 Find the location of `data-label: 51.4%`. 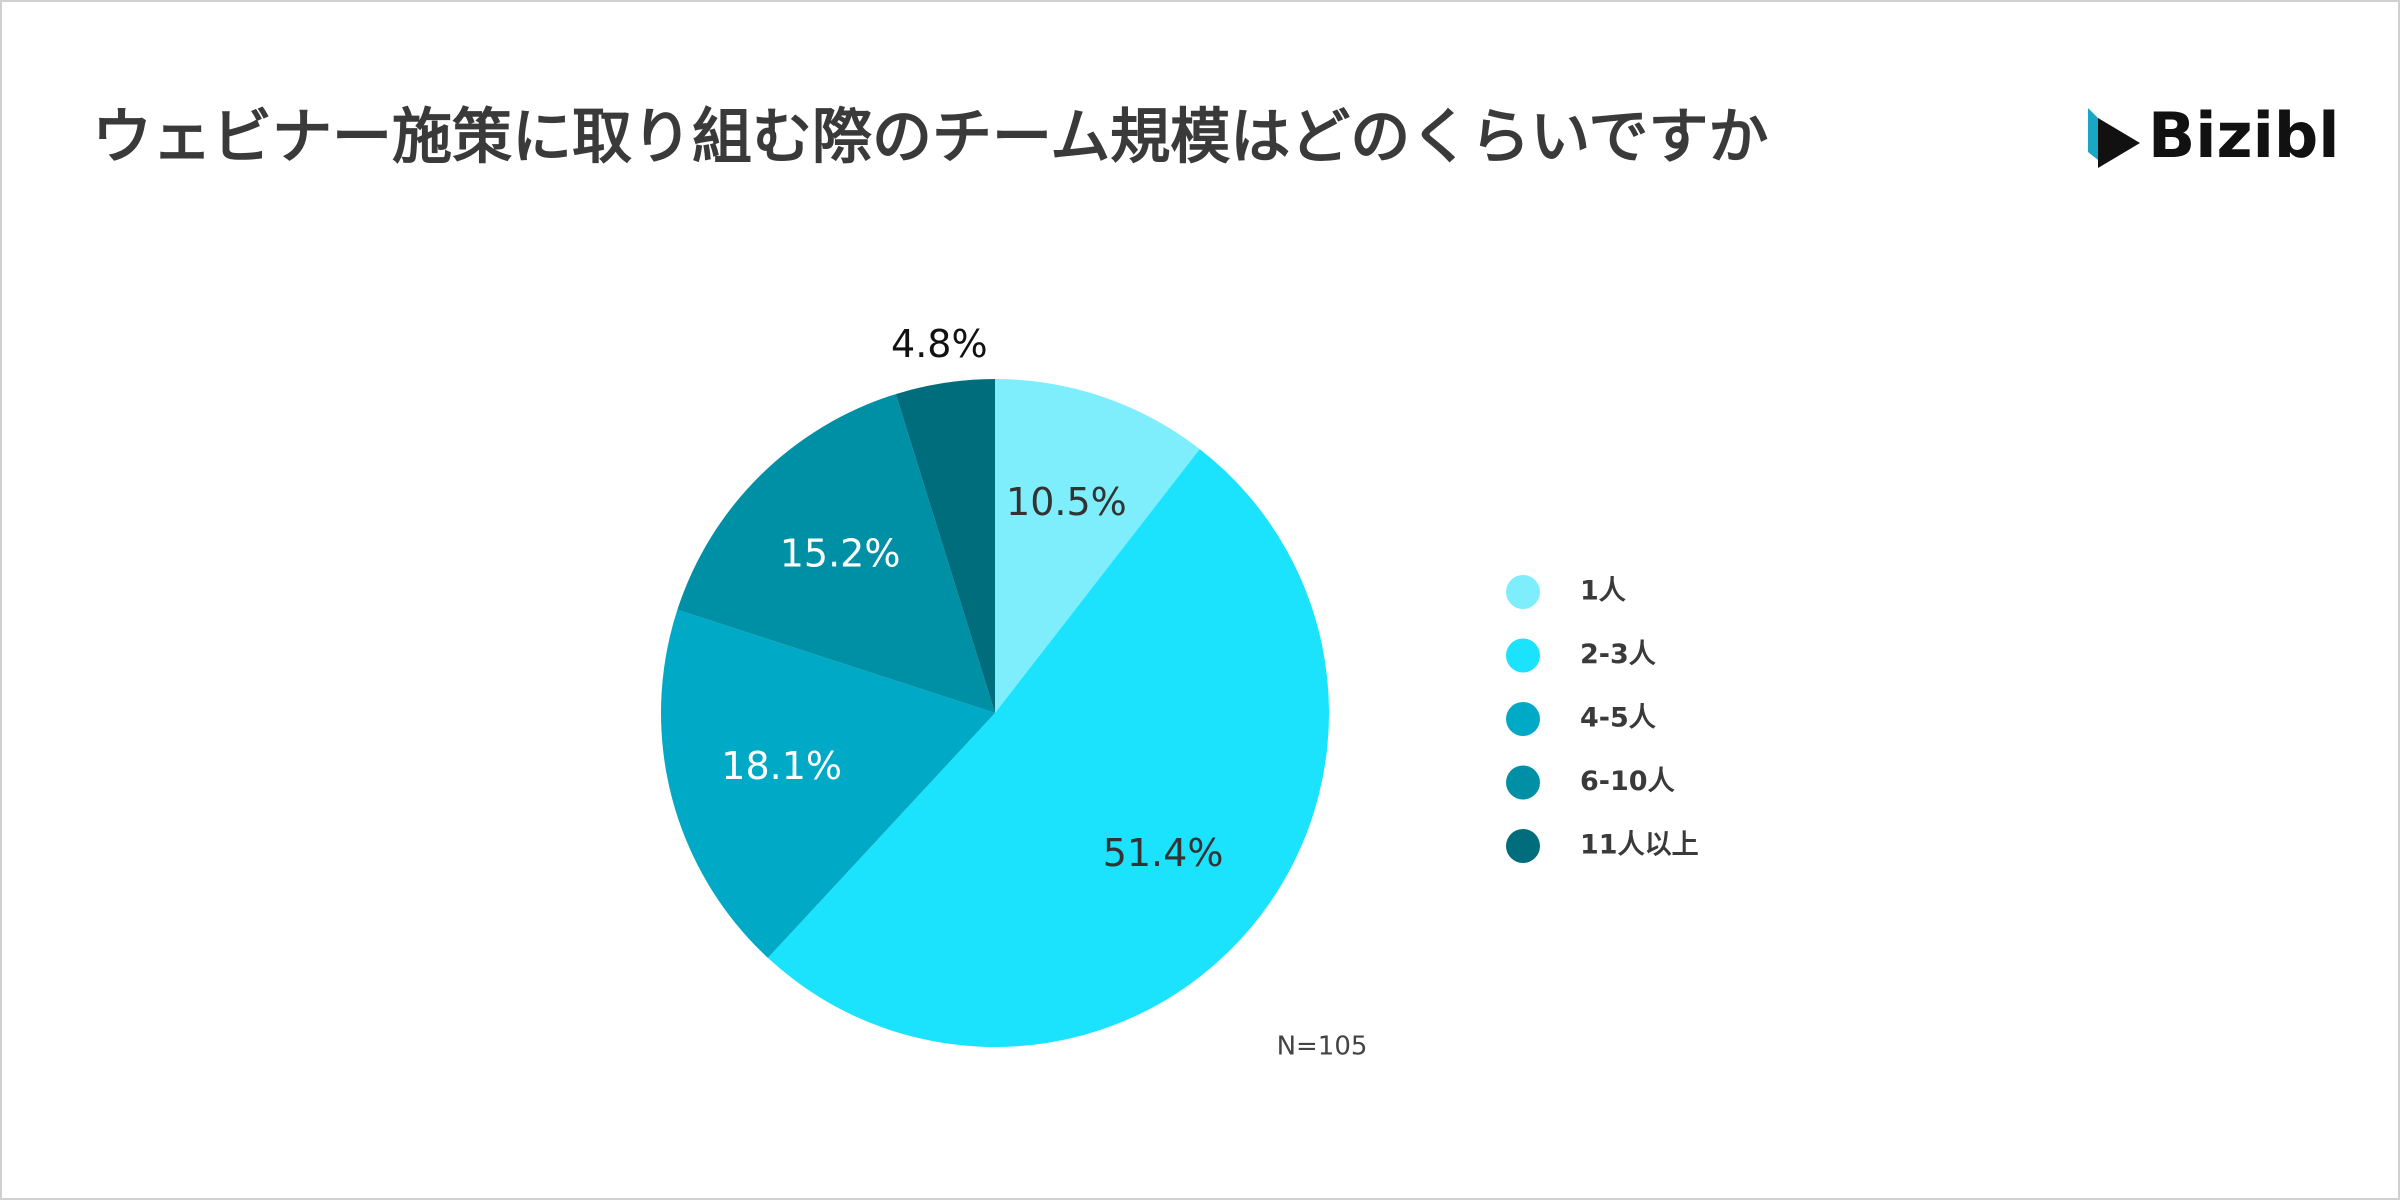

data-label: 51.4% is located at coordinates (1163, 853).